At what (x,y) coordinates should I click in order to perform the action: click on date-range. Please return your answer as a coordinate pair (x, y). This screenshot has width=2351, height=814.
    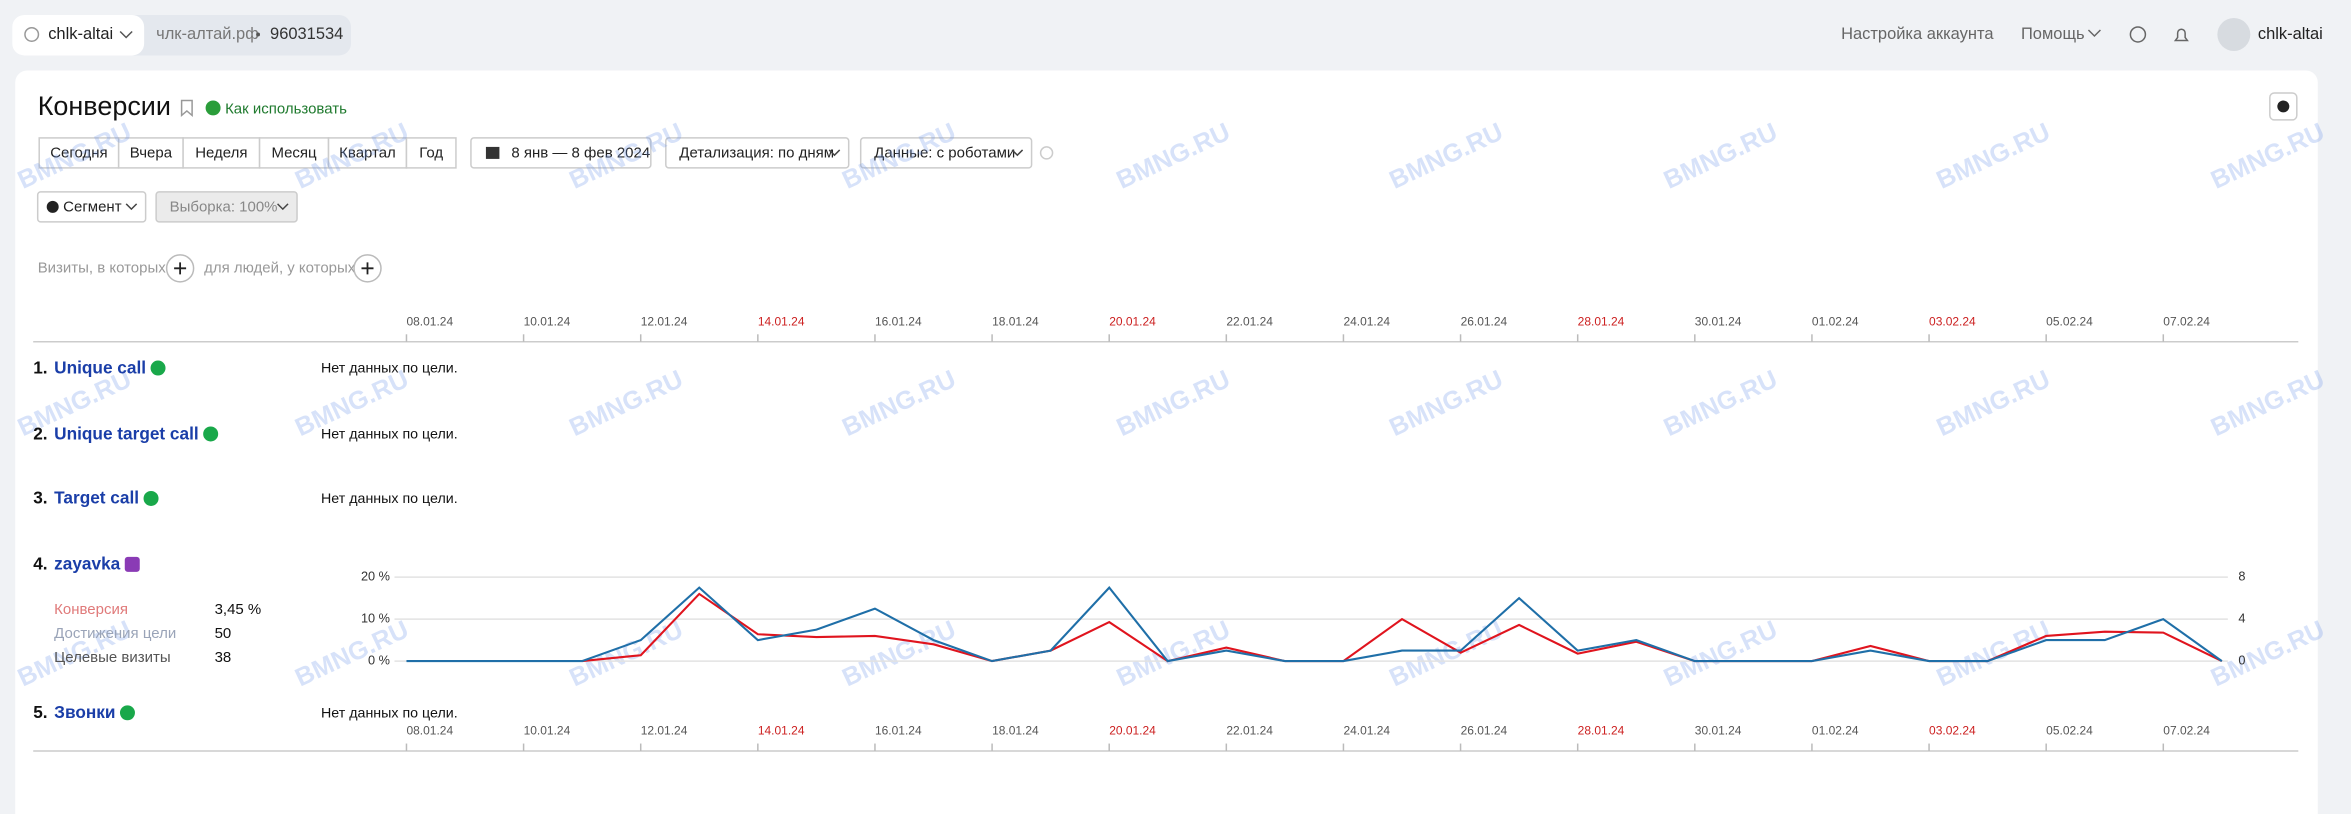
    Looking at the image, I should click on (561, 153).